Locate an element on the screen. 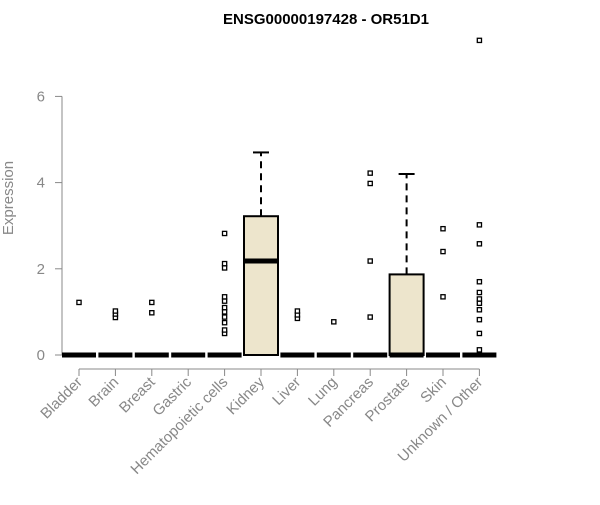 This screenshot has width=600, height=505. y-axis-label: Expression is located at coordinates (8, 198).